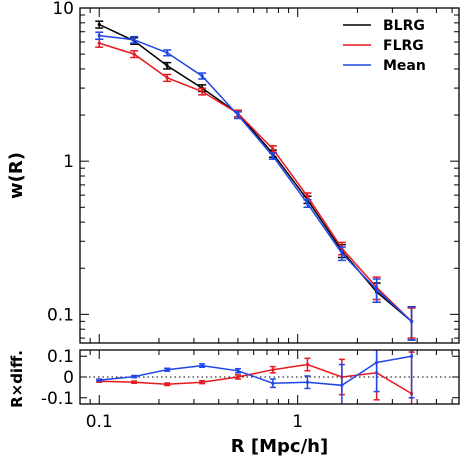 The height and width of the screenshot is (461, 469). Describe the element at coordinates (68, 378) in the screenshot. I see `y-tick-label: 0` at that location.